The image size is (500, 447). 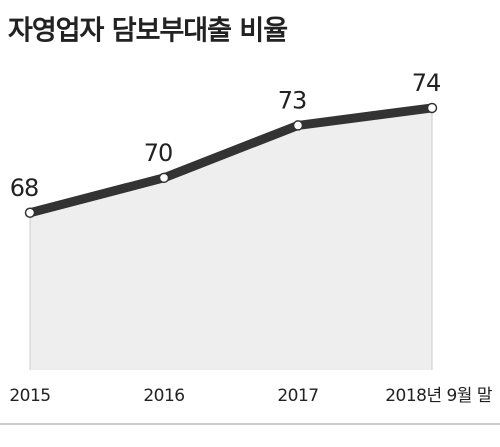 What do you see at coordinates (163, 396) in the screenshot?
I see `x-tick-label: 2016` at bounding box center [163, 396].